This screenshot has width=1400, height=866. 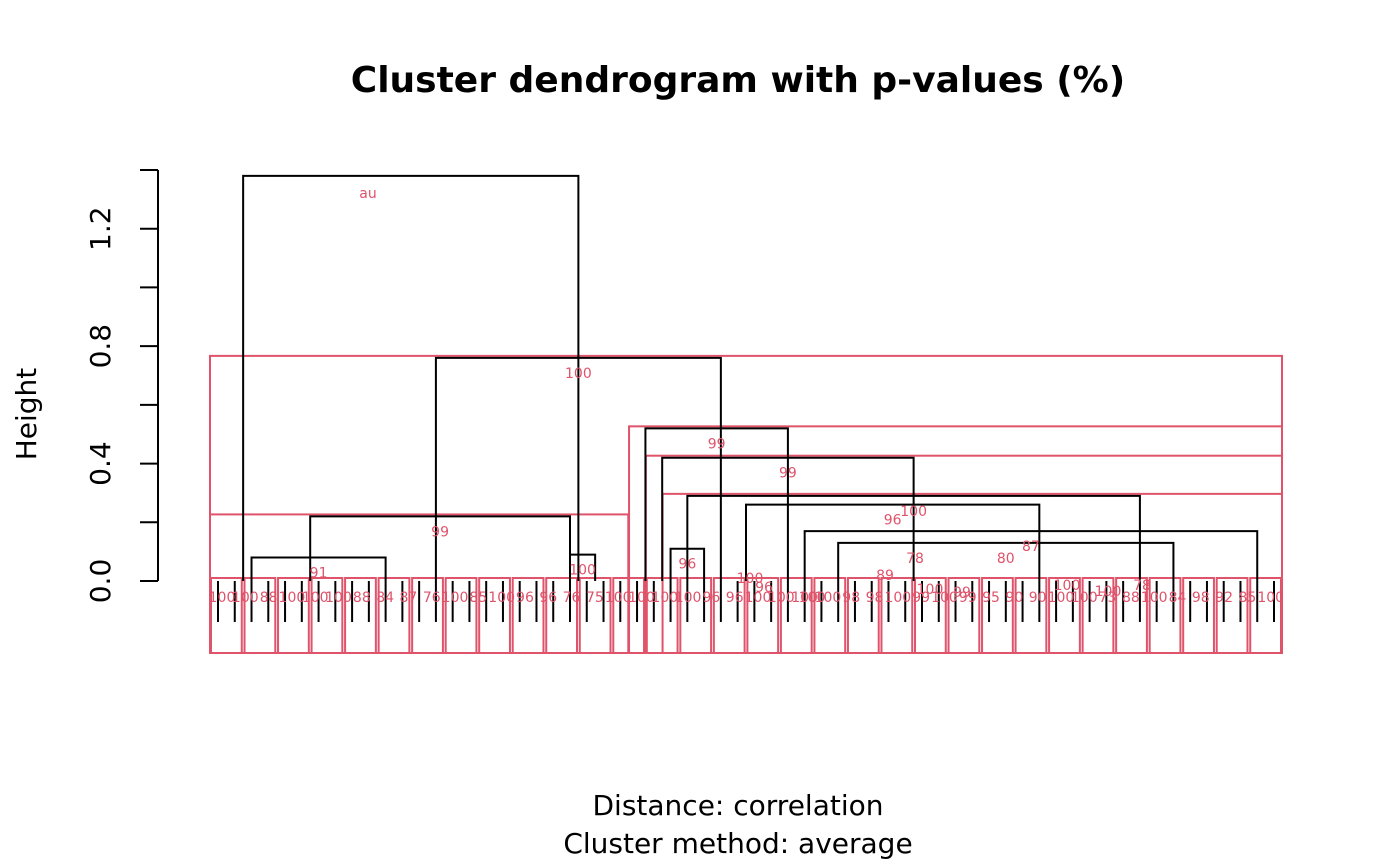 I want to click on leaf-au-label-12: 100, so click(x=501, y=598).